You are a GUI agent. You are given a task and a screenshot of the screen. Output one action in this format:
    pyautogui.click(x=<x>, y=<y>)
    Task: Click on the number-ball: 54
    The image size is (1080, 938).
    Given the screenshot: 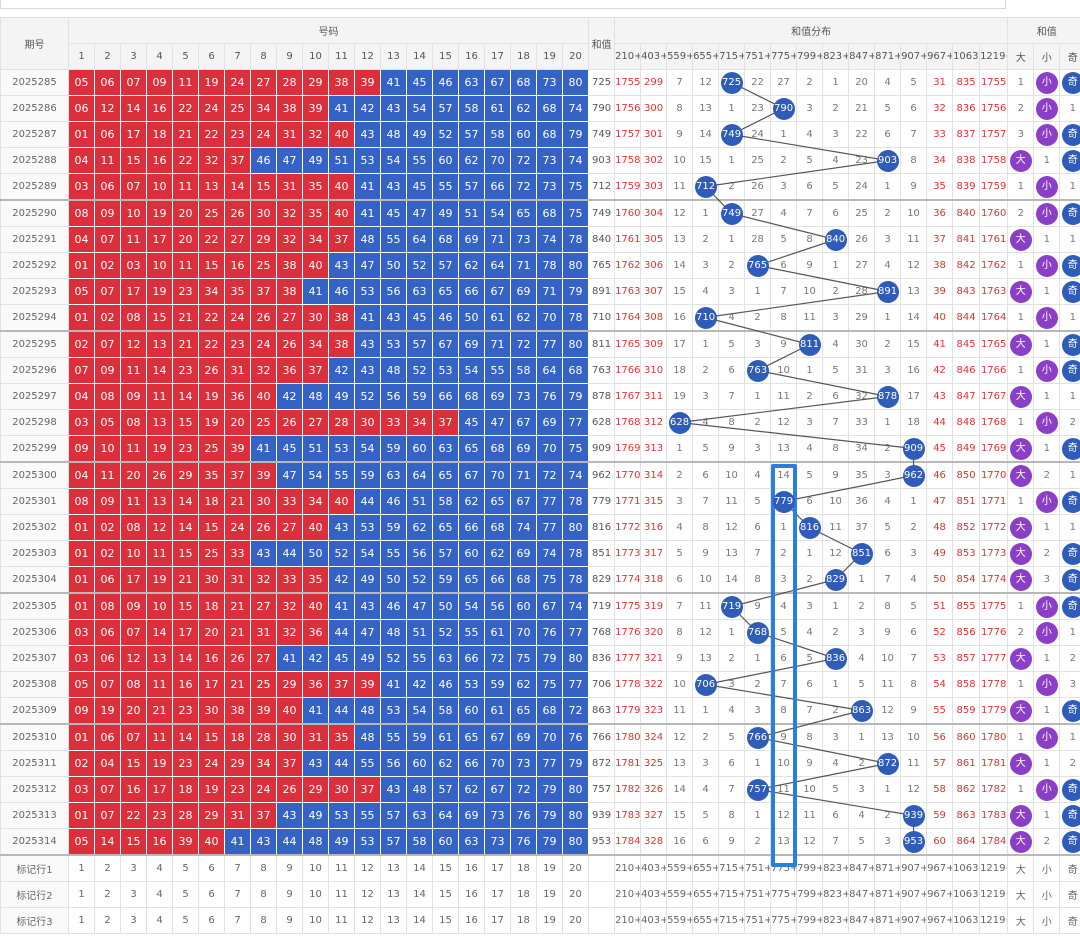 What is the action you would take?
    pyautogui.click(x=367, y=449)
    